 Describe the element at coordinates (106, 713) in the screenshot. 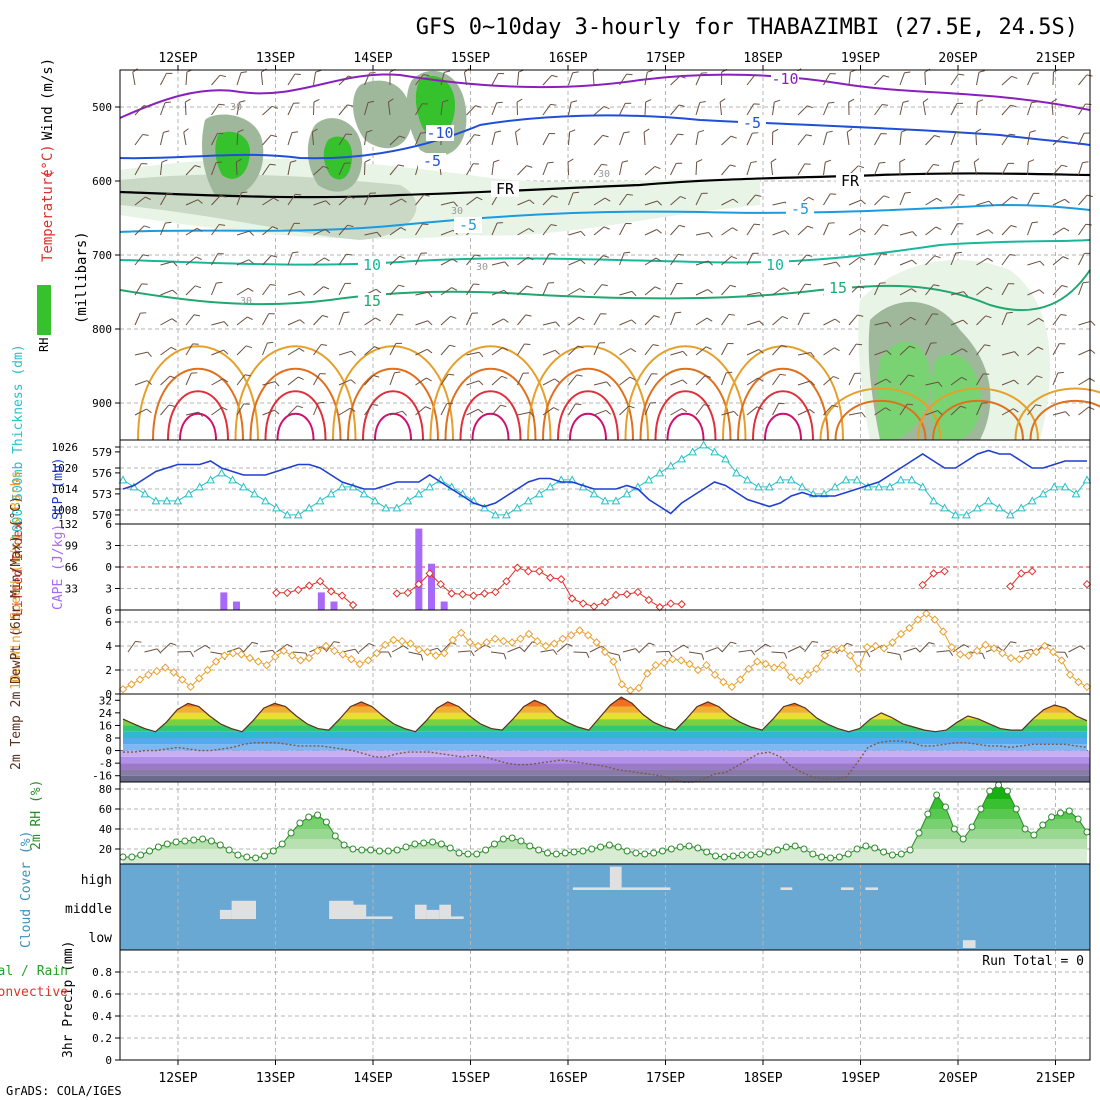

I see `temp2m-tick-label: 24` at that location.